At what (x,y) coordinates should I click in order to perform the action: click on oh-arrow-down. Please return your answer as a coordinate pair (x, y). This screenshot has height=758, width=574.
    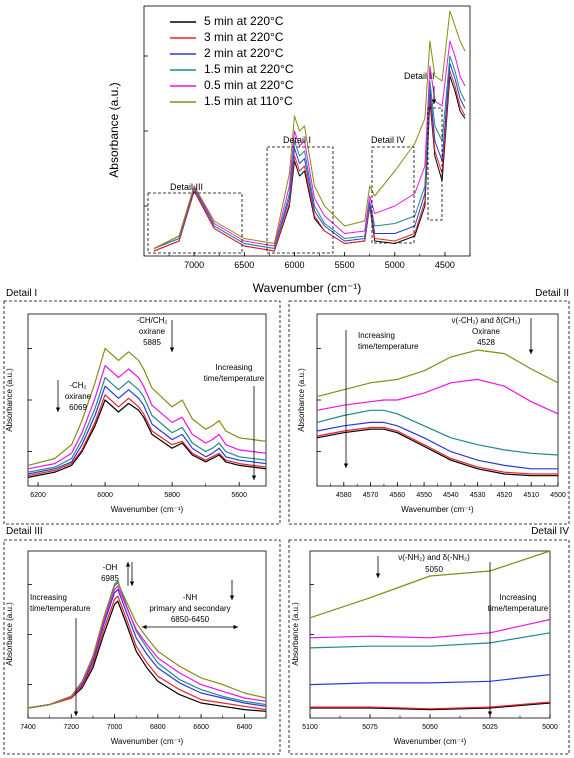
    Looking at the image, I should click on (132, 574).